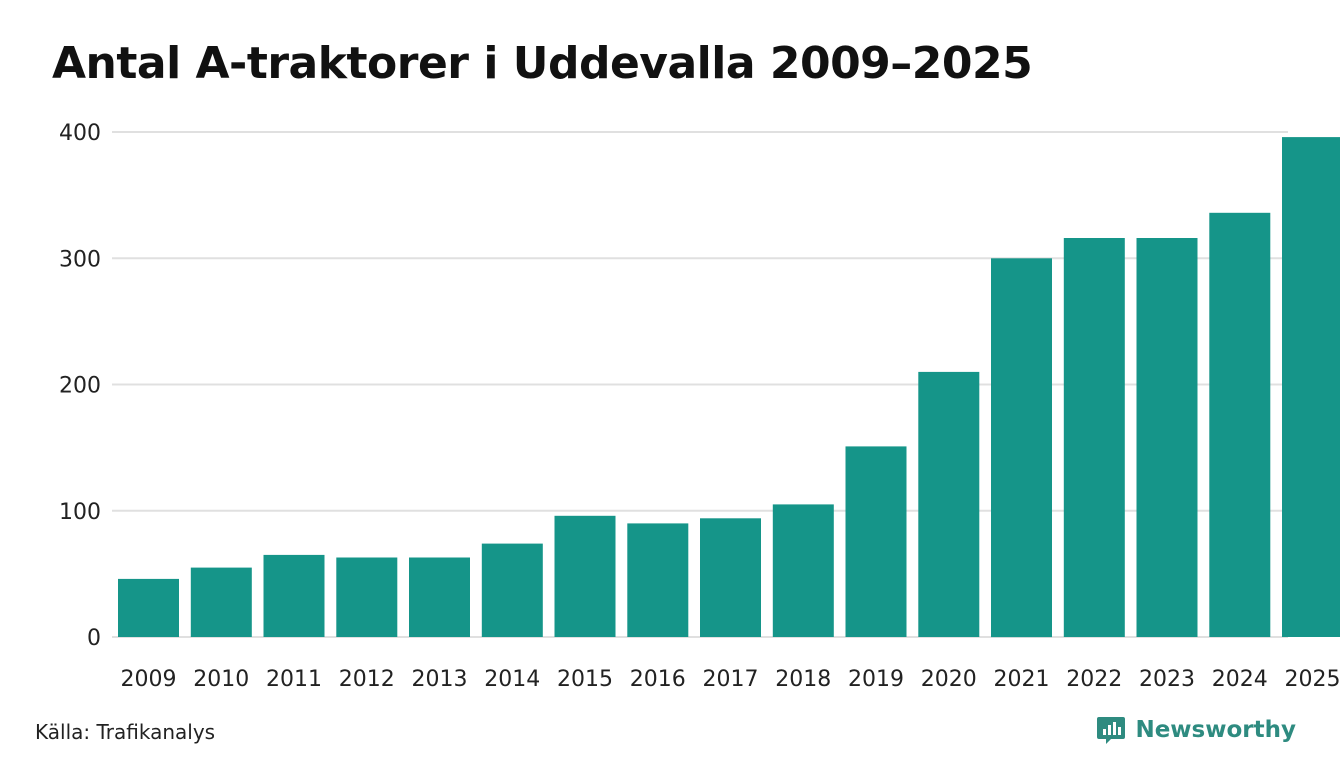  What do you see at coordinates (294, 595) in the screenshot?
I see `bar-2011` at bounding box center [294, 595].